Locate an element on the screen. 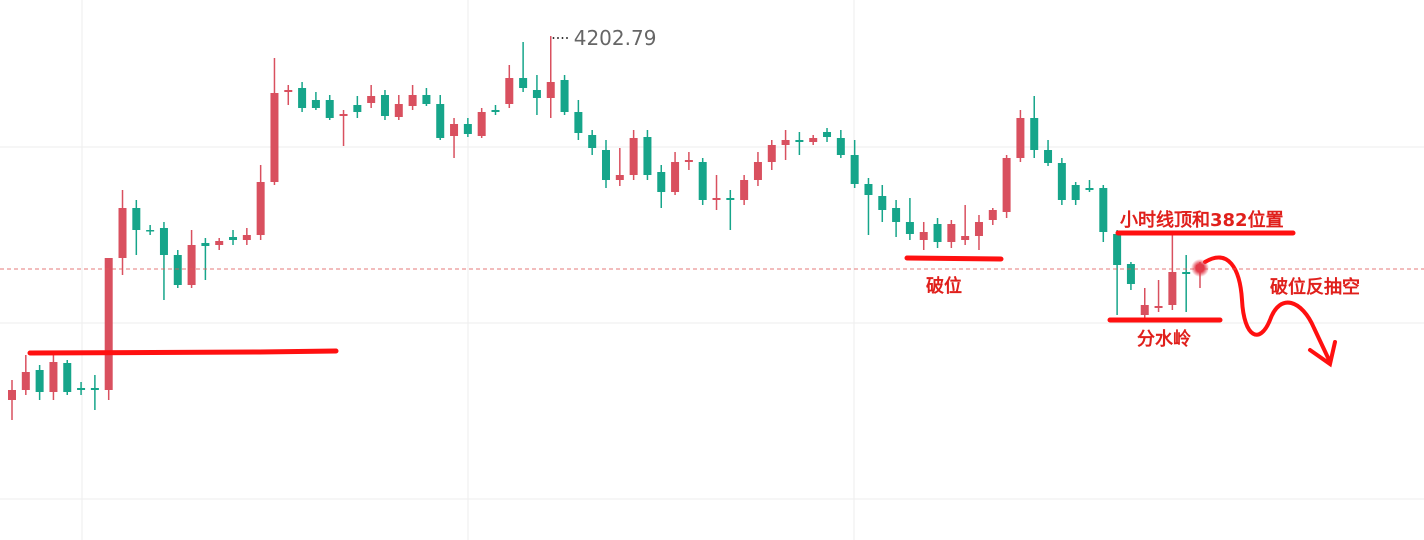  annotation: 小时线顶和382位置 is located at coordinates (1202, 220).